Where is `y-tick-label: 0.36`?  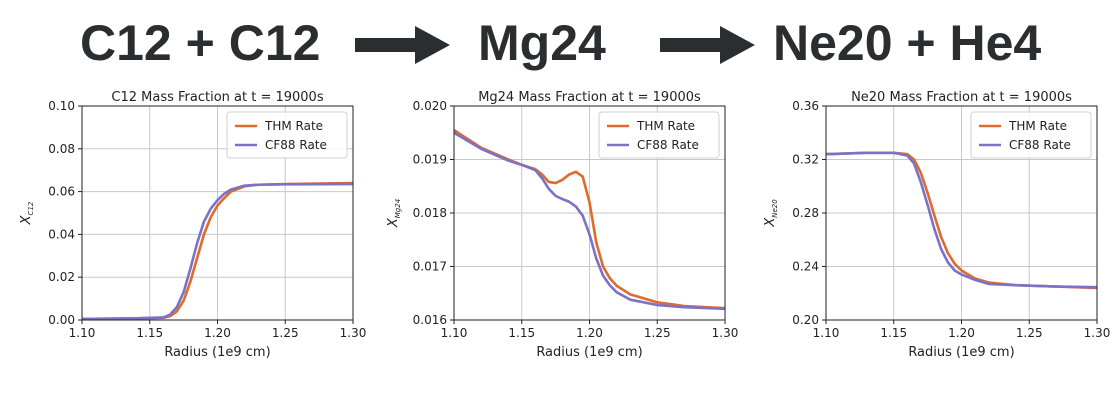 y-tick-label: 0.36 is located at coordinates (805, 106).